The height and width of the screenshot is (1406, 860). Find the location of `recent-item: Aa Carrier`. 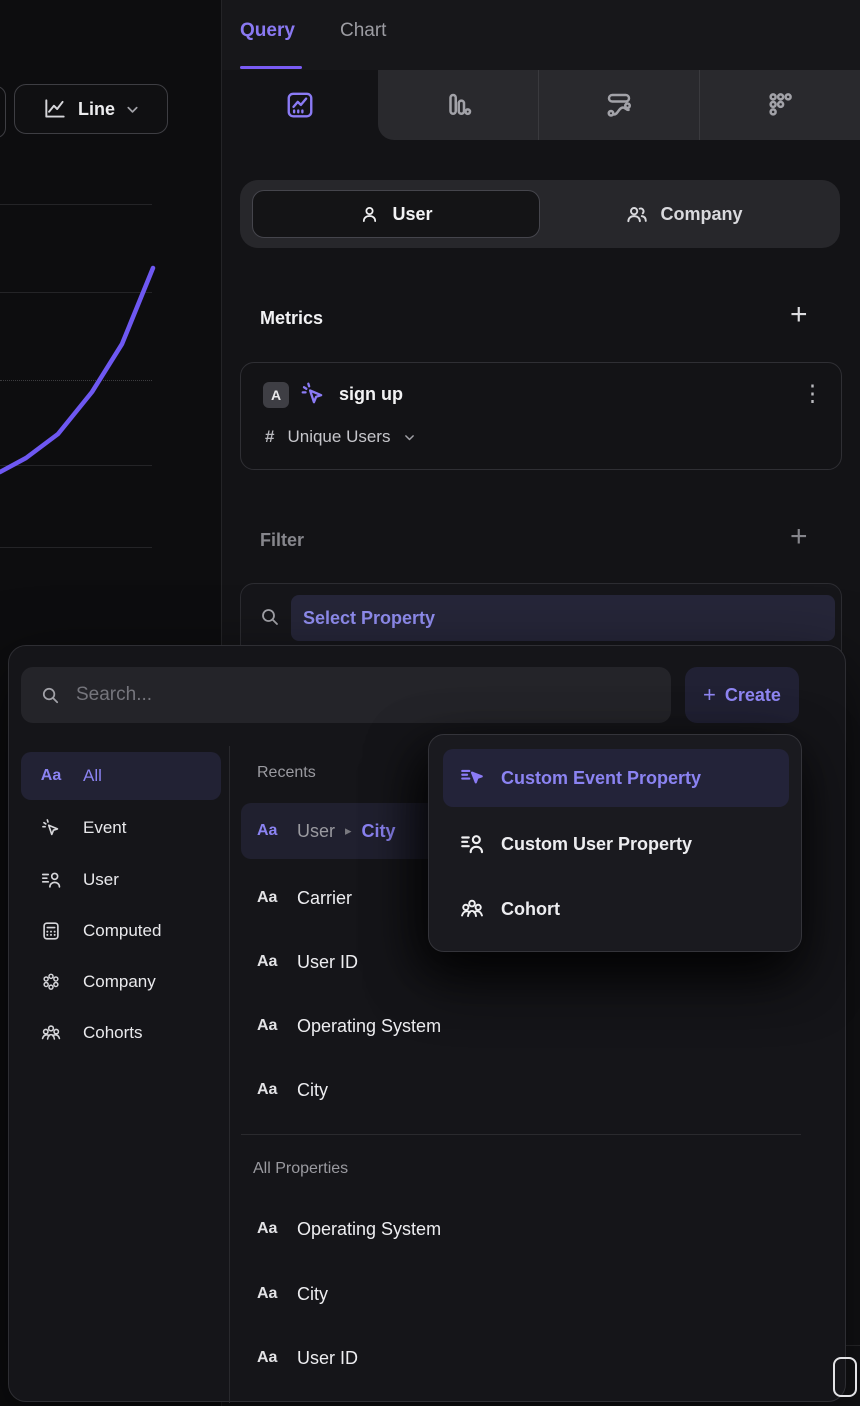

recent-item: Aa Carrier is located at coordinates (521, 898).